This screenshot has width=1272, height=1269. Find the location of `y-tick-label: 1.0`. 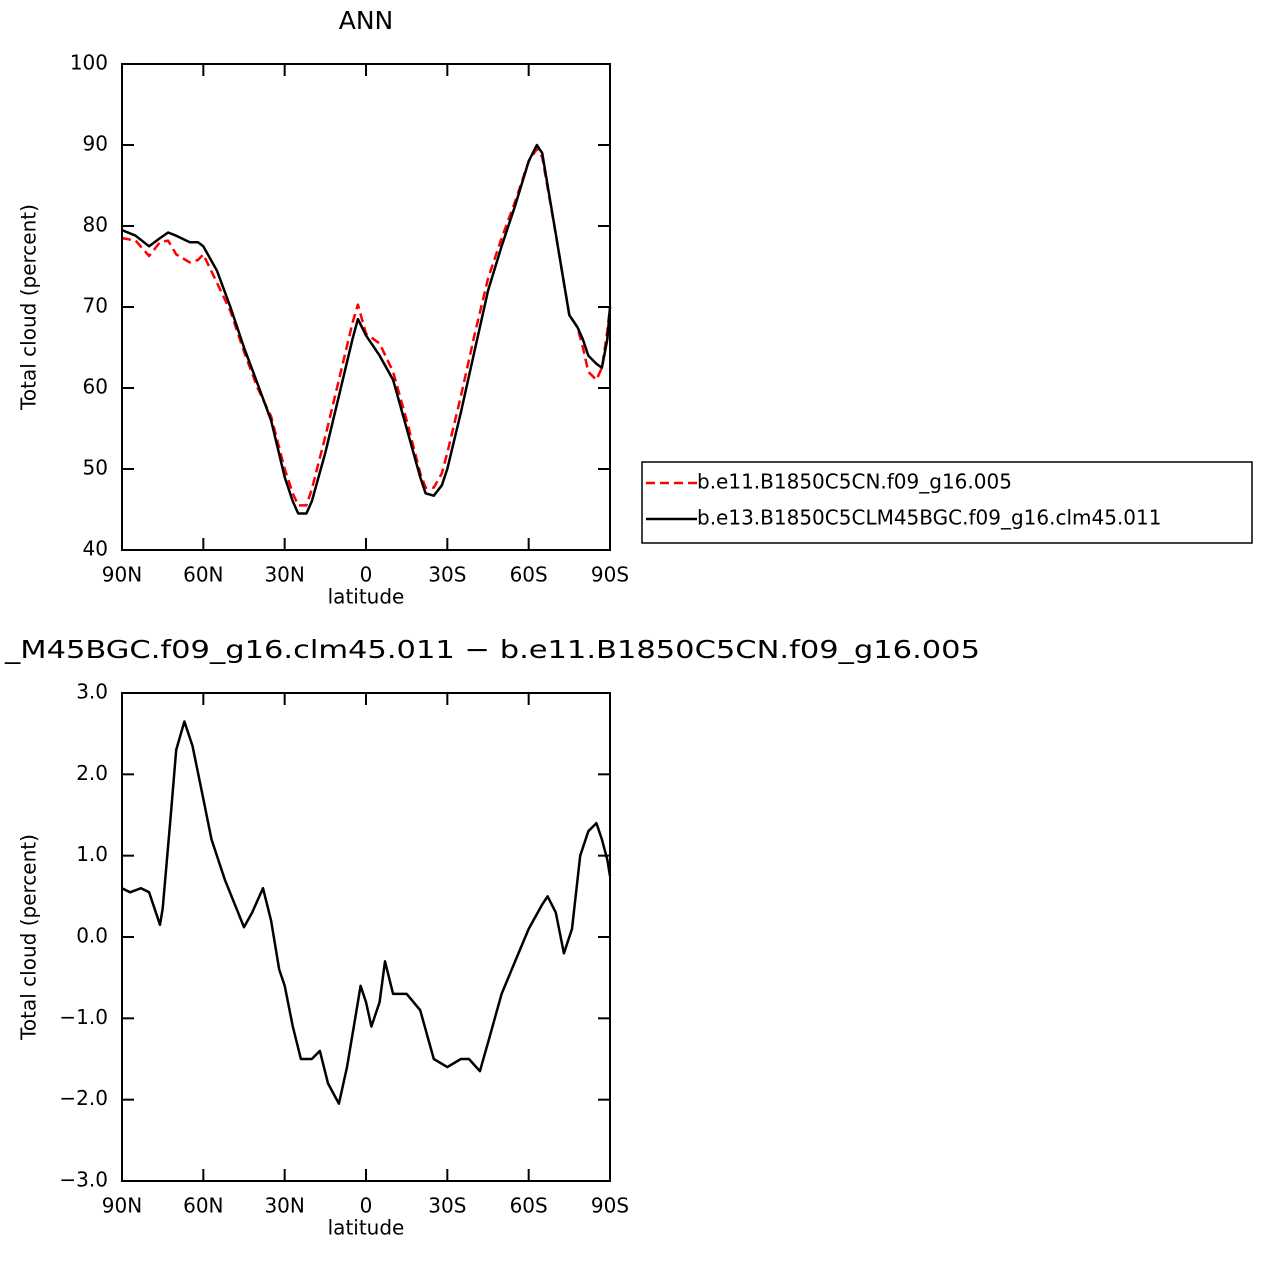

y-tick-label: 1.0 is located at coordinates (92, 854).